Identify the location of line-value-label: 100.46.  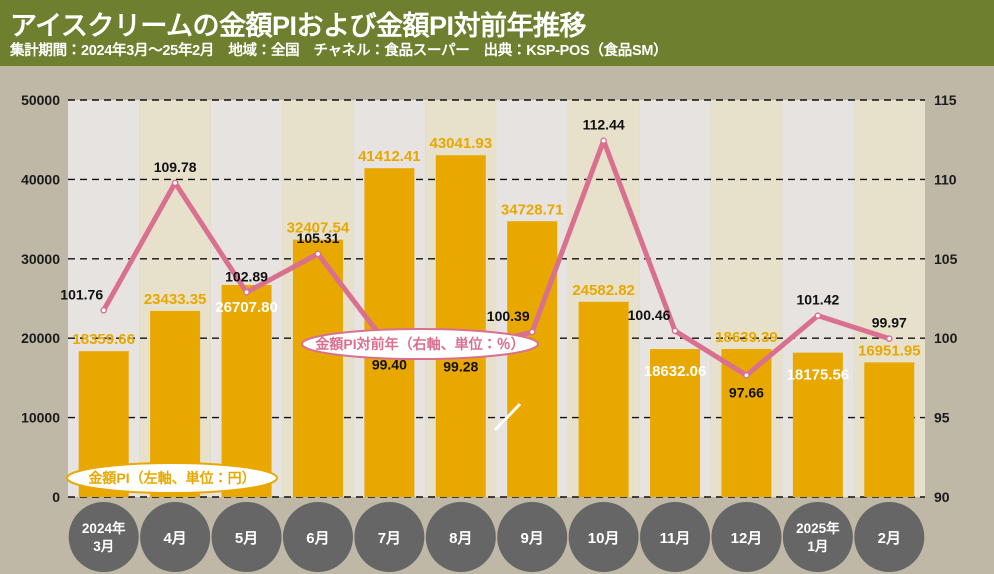
(649, 315).